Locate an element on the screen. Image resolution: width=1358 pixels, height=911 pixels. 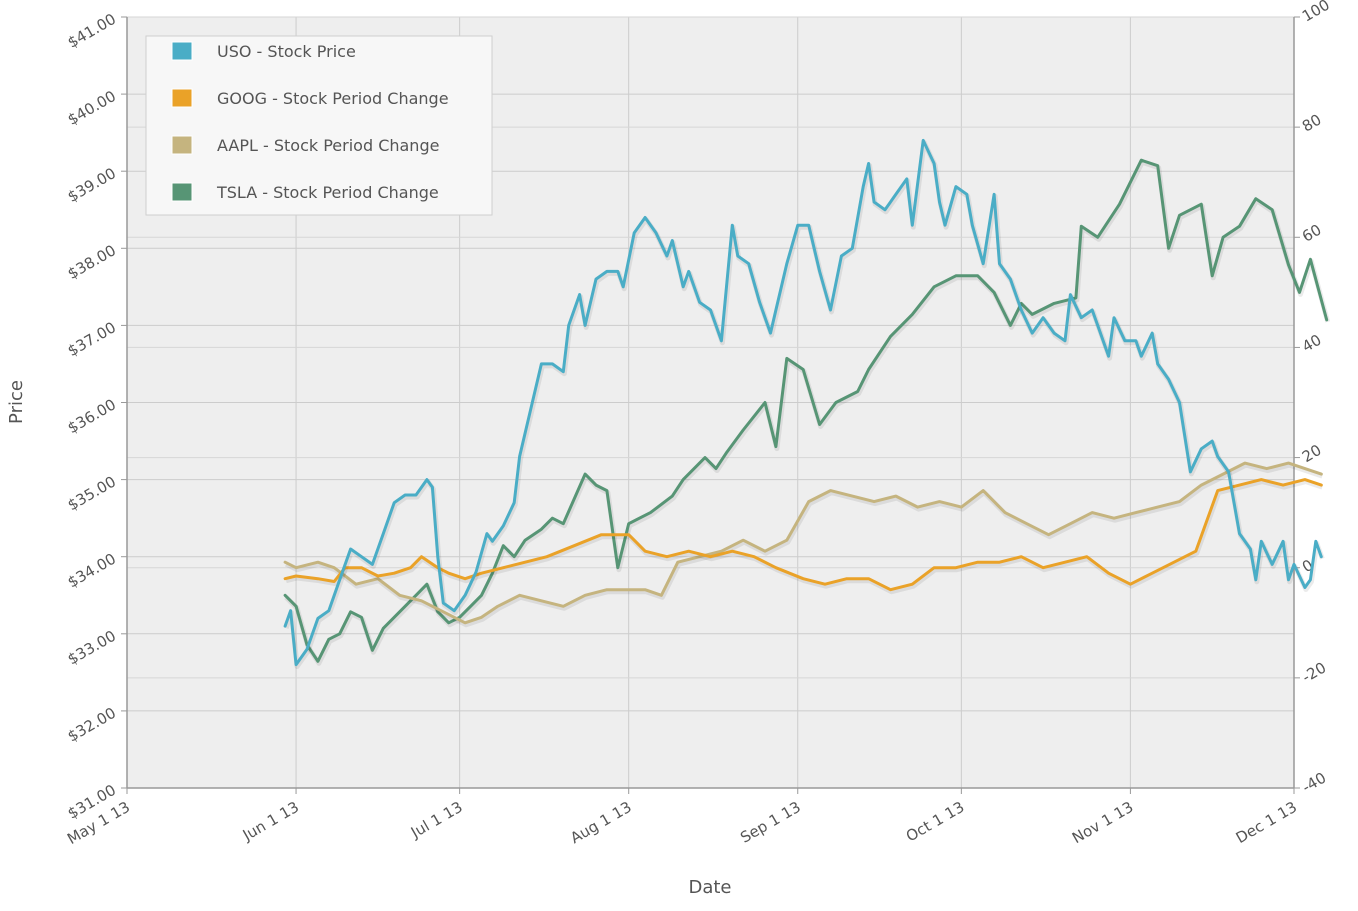
y-axis-title: Price is located at coordinates (16, 402).